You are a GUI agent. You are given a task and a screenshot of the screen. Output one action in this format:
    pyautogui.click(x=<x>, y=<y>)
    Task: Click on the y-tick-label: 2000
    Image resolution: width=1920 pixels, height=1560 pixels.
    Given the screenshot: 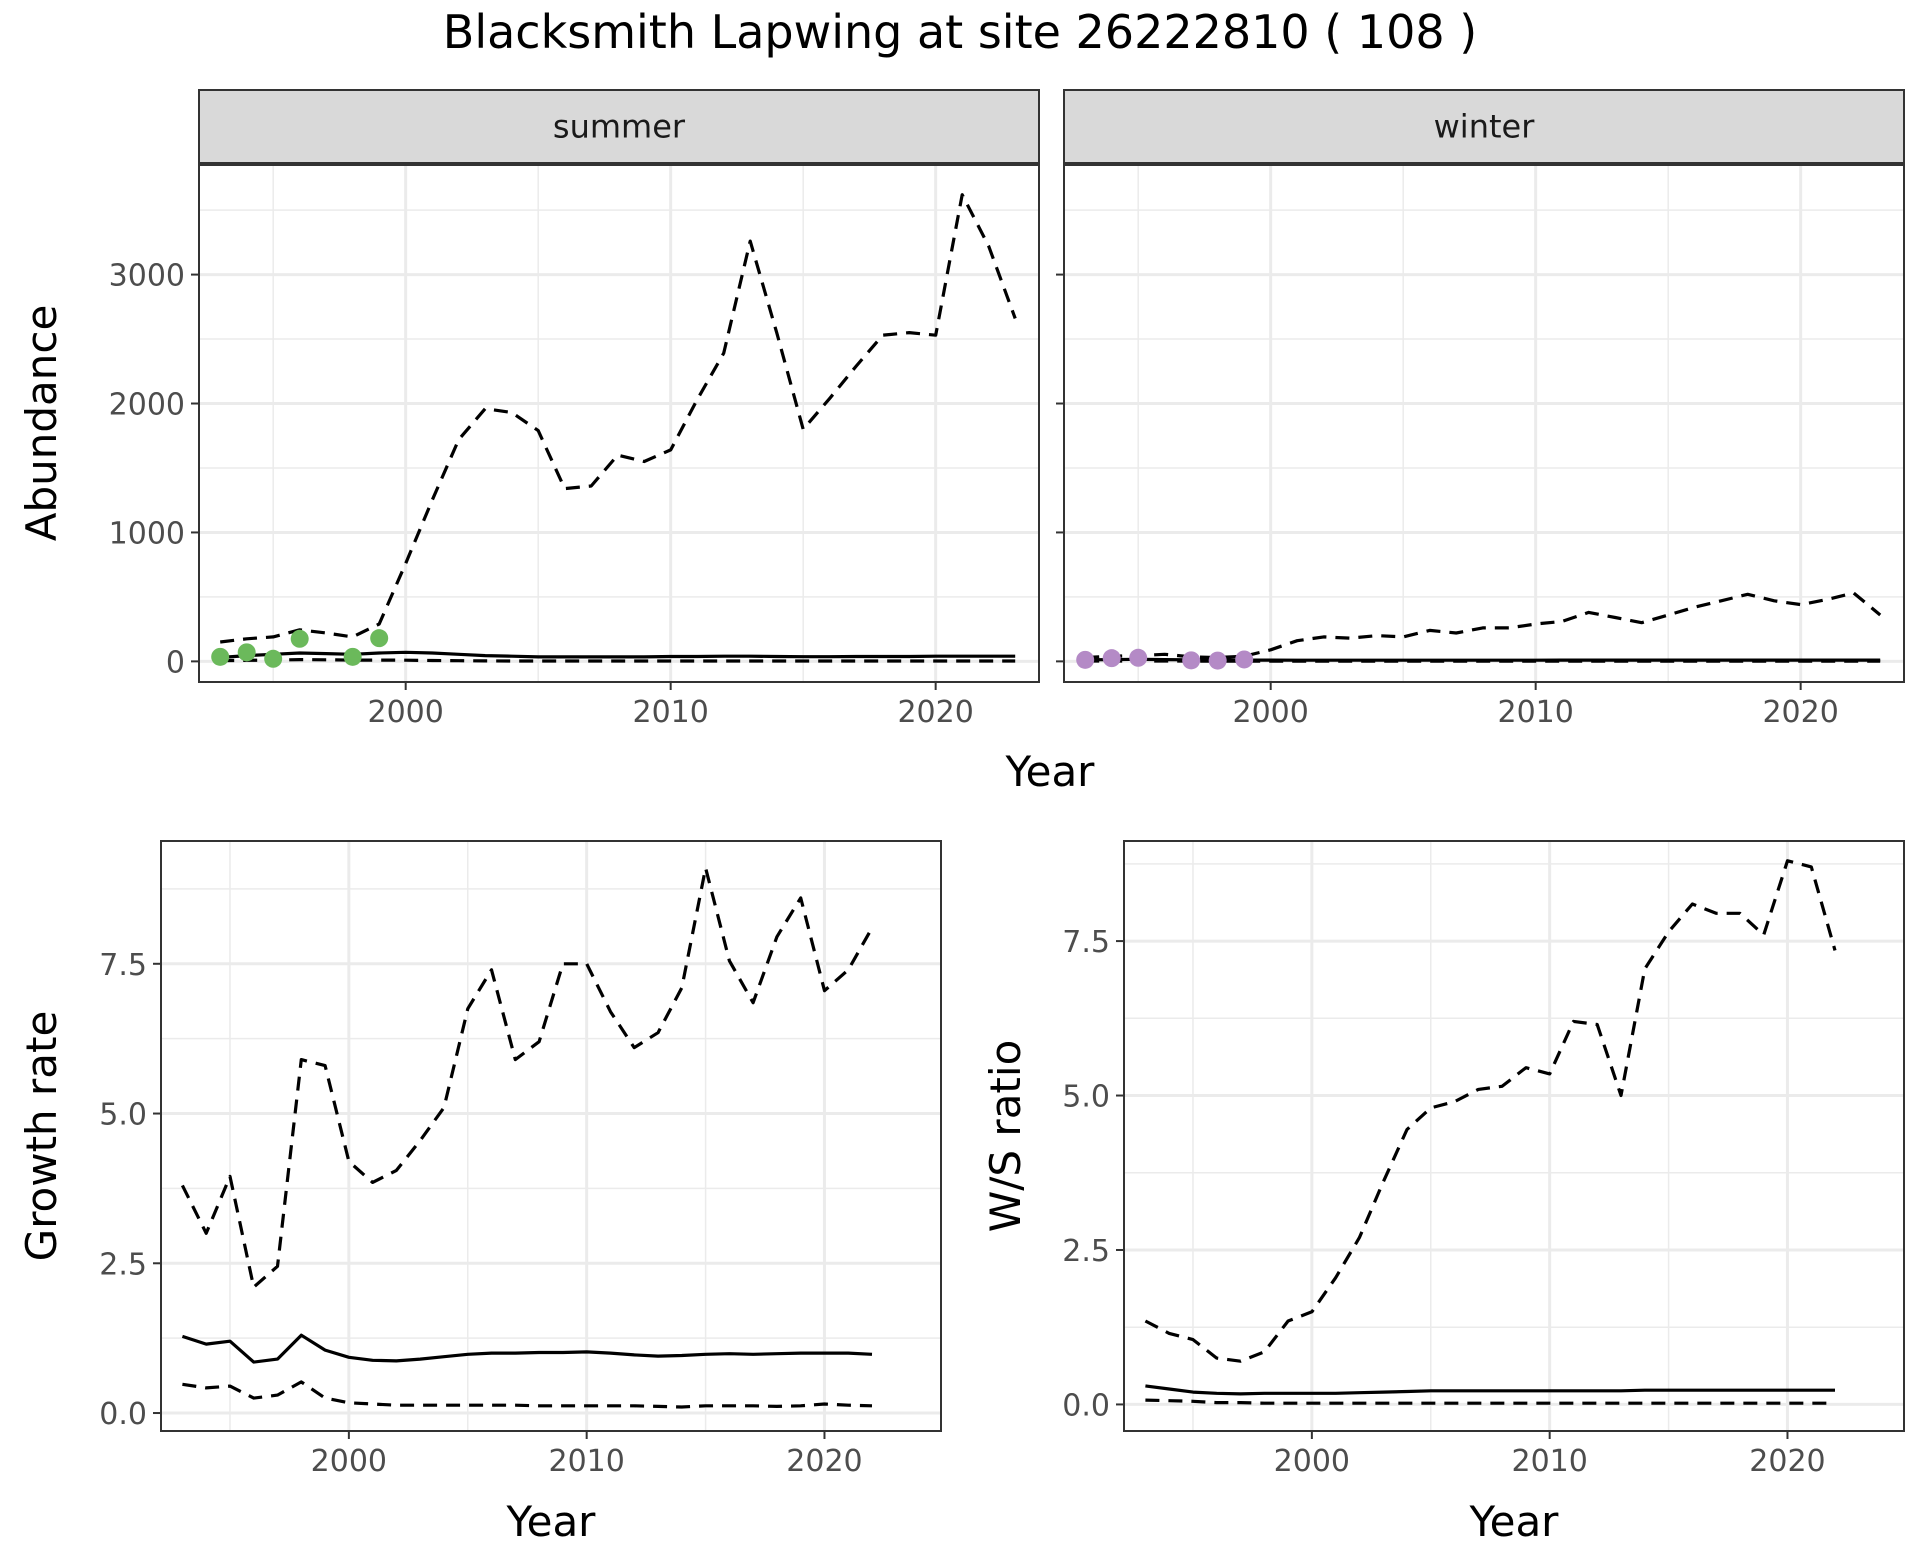 What is the action you would take?
    pyautogui.click(x=147, y=405)
    